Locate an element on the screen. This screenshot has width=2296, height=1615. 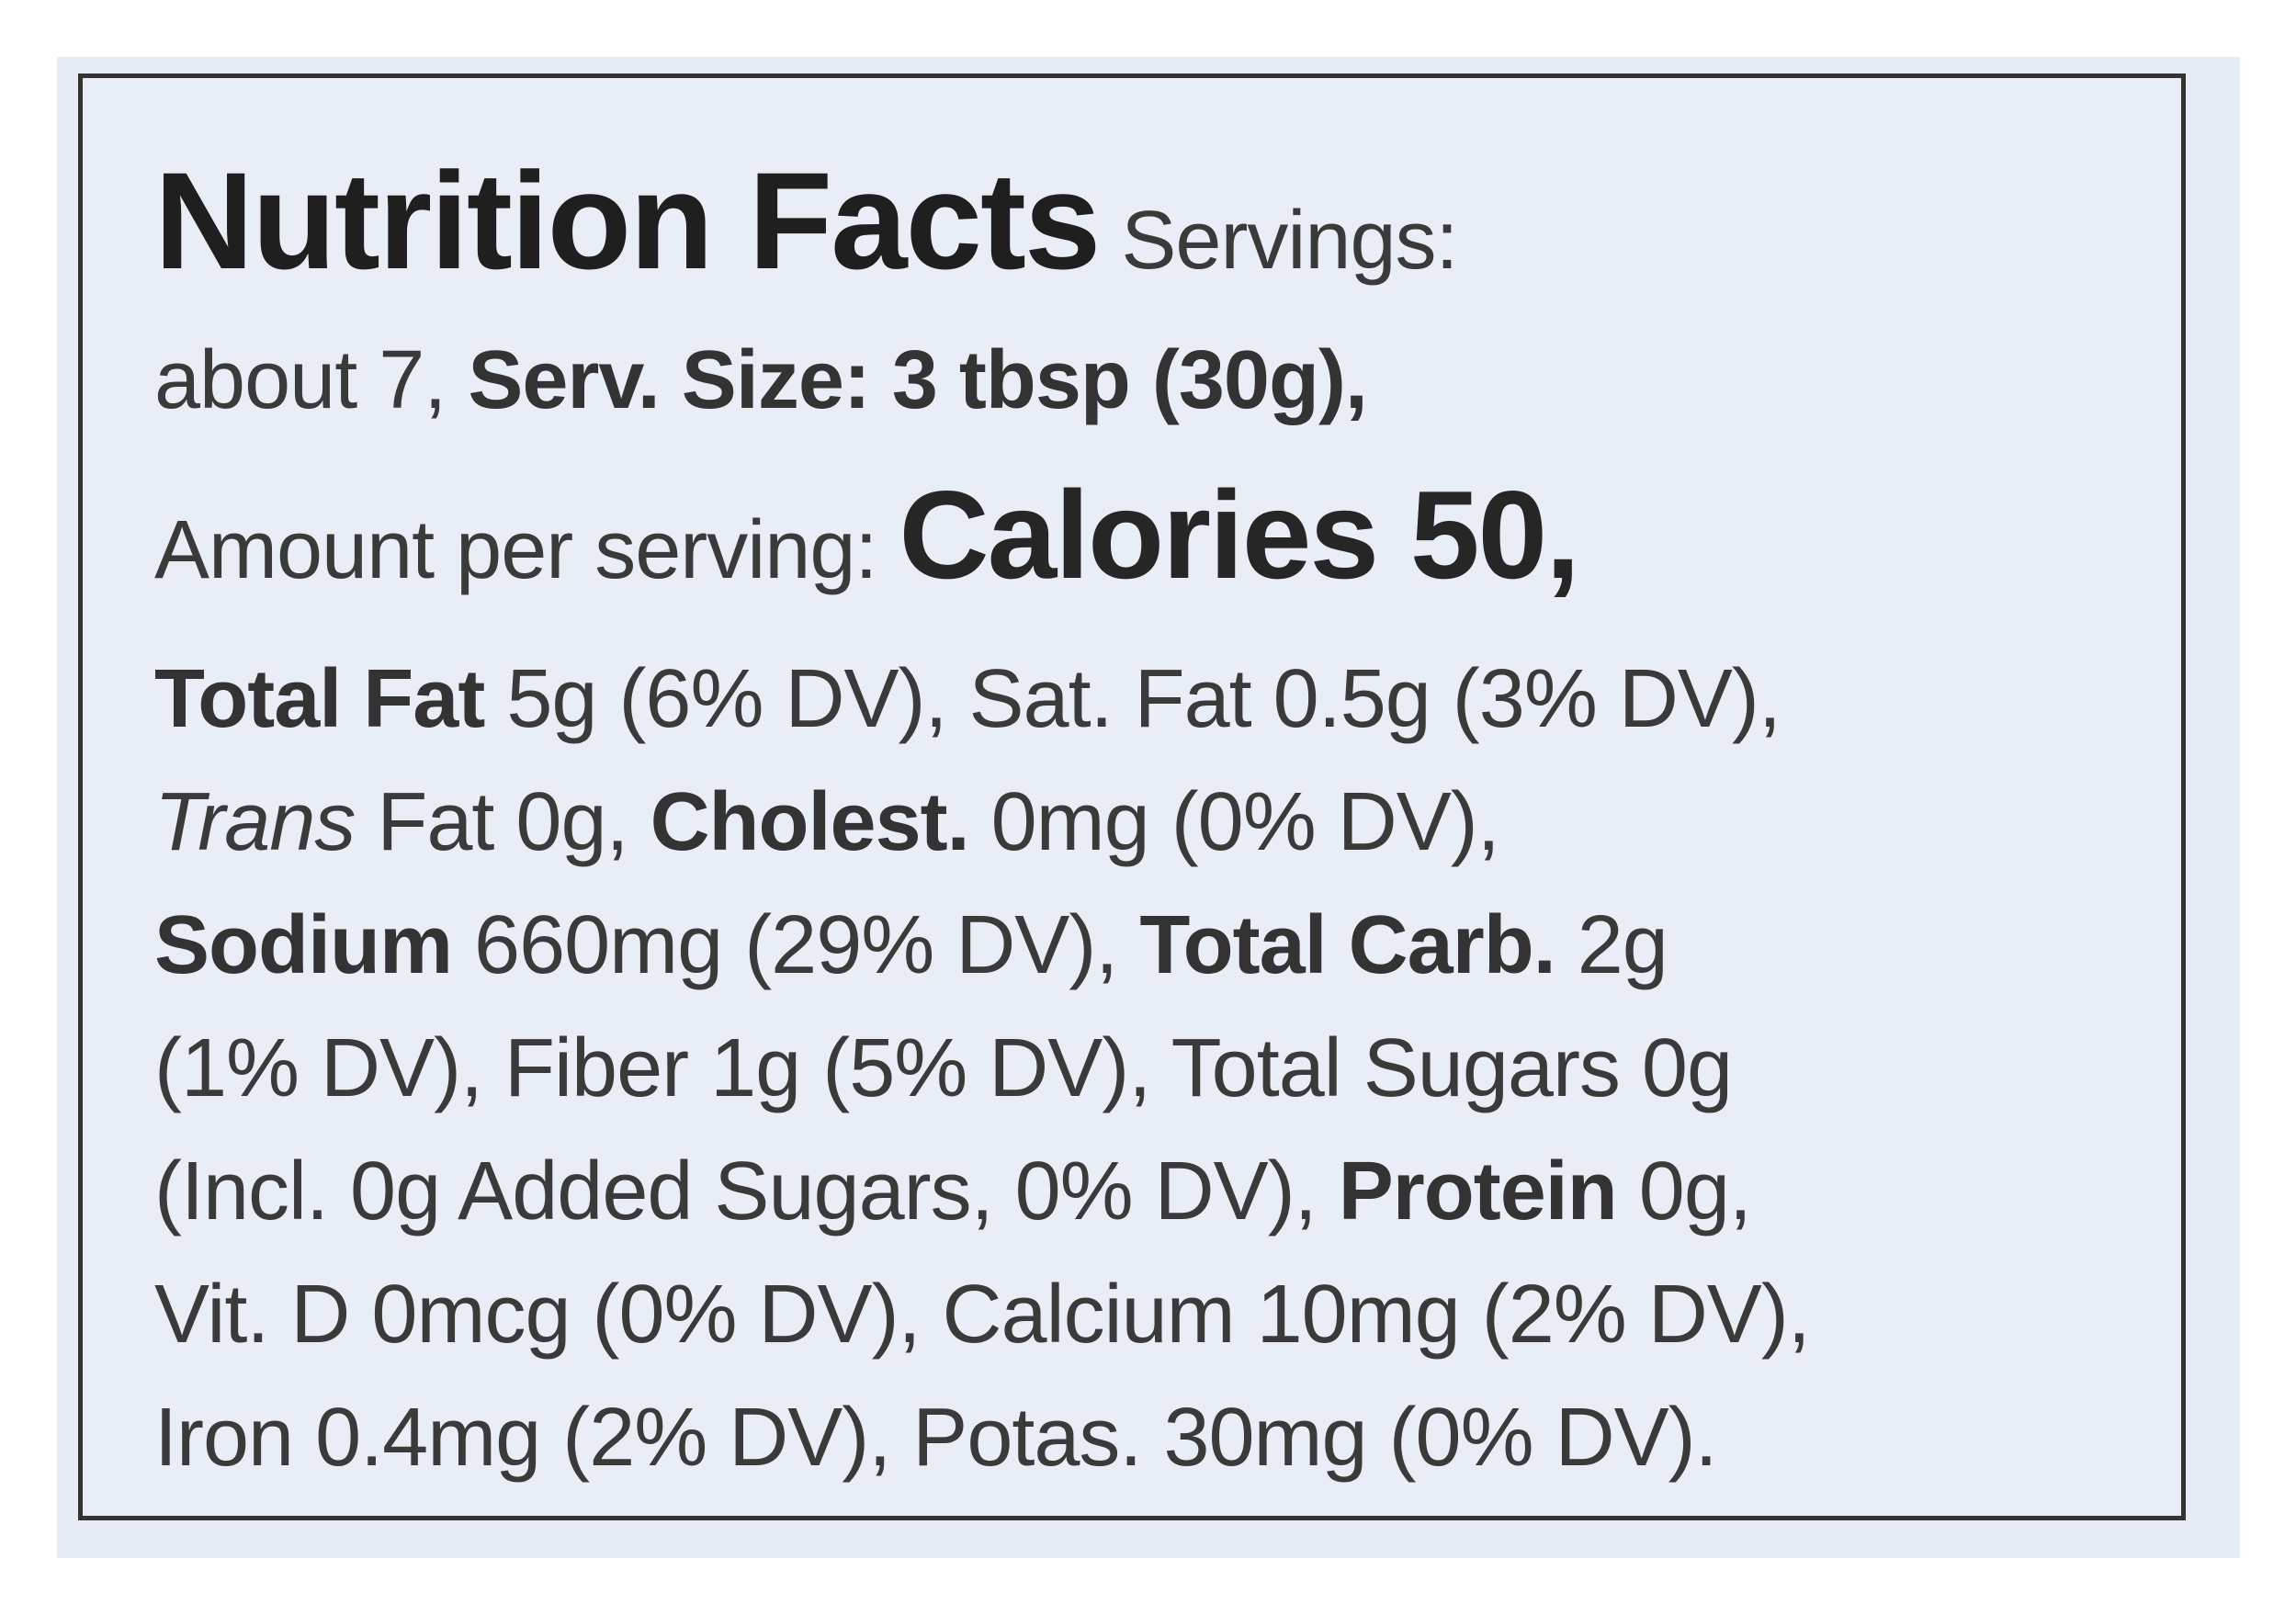
trans-value: Fat 0g, is located at coordinates (502, 822).